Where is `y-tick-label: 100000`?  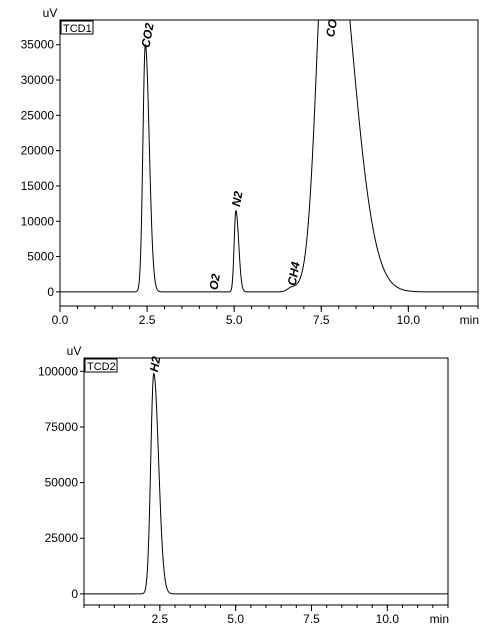
y-tick-label: 100000 is located at coordinates (58, 371).